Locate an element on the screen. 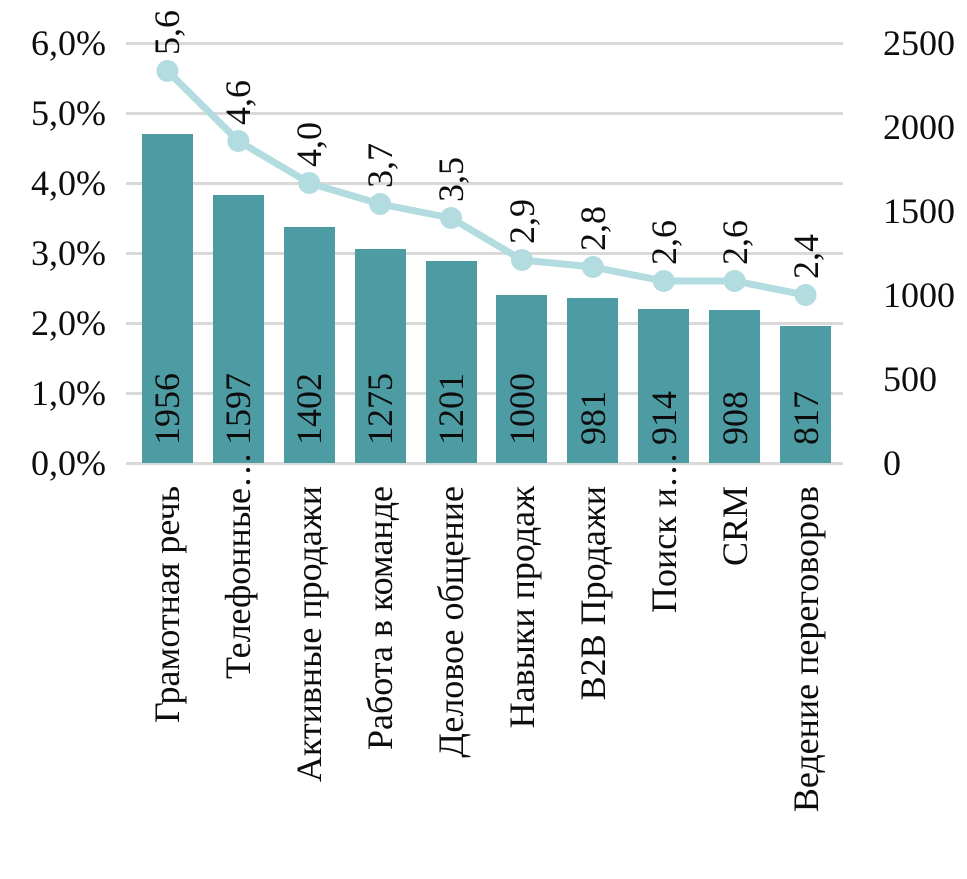 The height and width of the screenshot is (879, 967). bar-value-label: 1597 is located at coordinates (238, 409).